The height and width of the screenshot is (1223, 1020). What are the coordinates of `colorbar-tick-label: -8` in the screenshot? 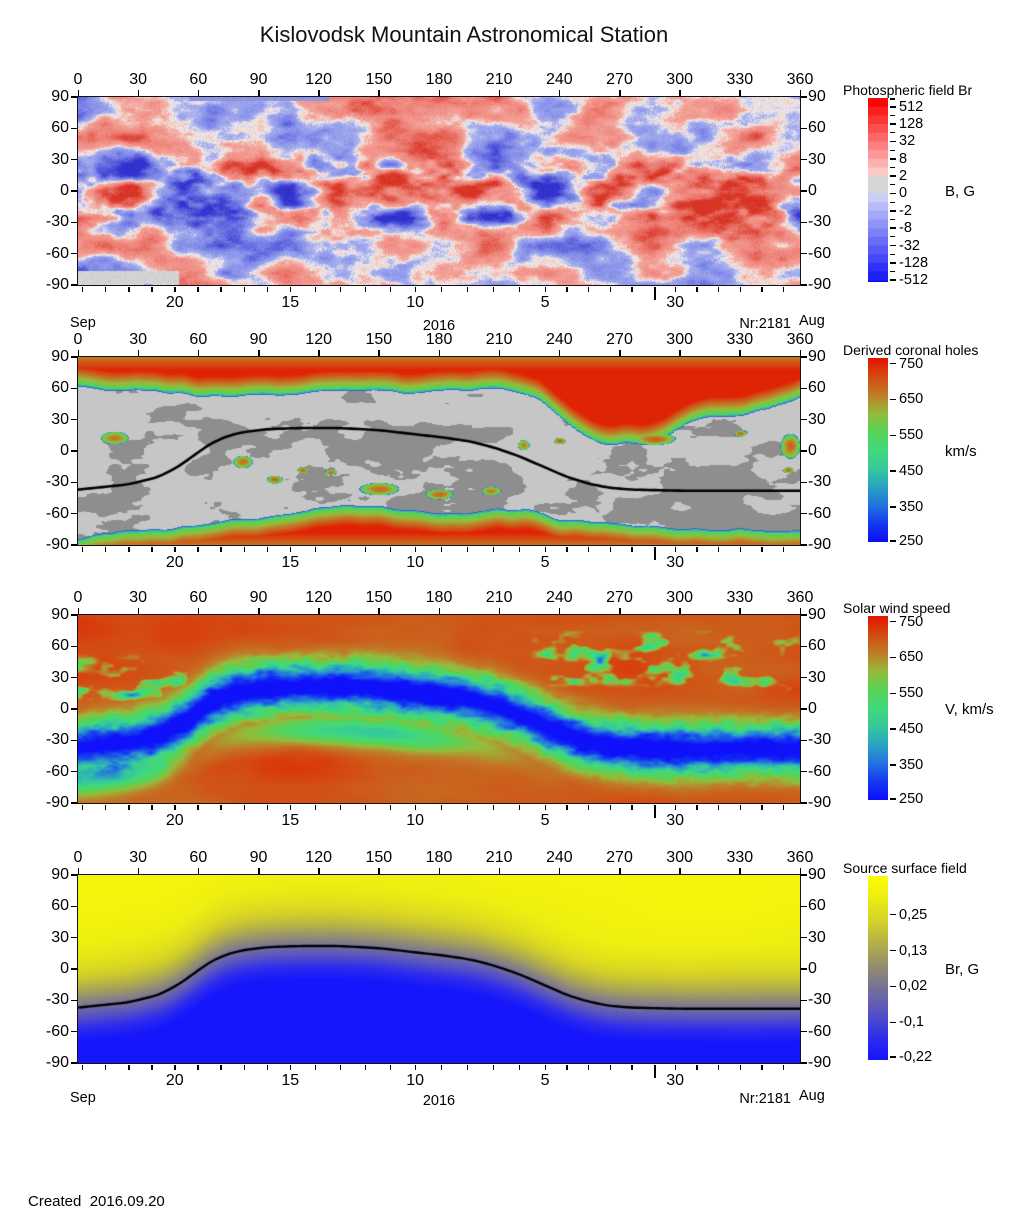 It's located at (905, 228).